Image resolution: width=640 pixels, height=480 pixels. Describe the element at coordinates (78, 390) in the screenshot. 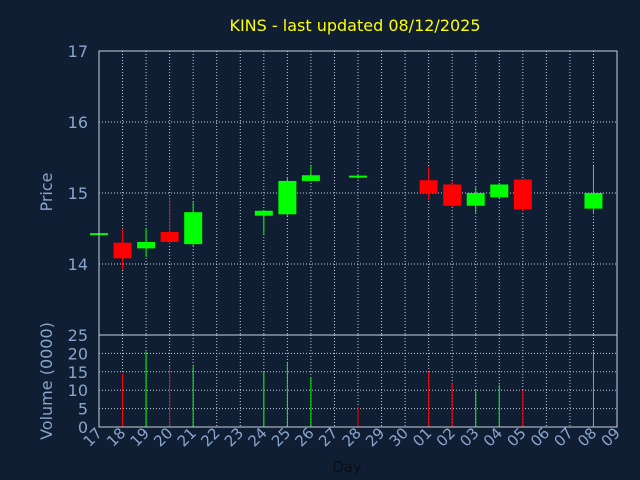

I see `volume-tick-label: 10` at that location.